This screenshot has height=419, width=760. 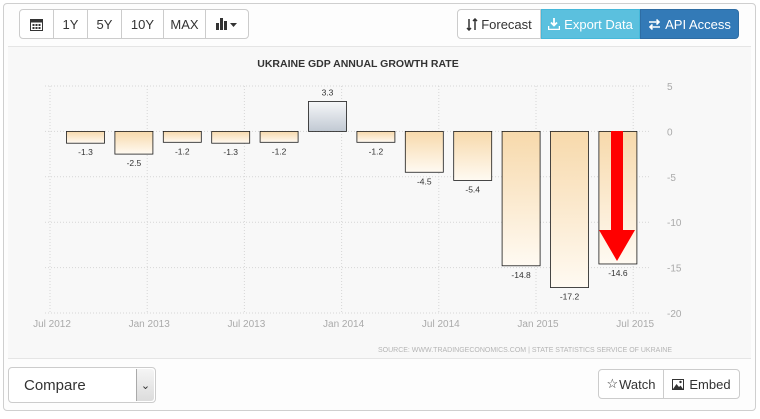 I want to click on x-tick-label: Jul 2013, so click(x=246, y=324).